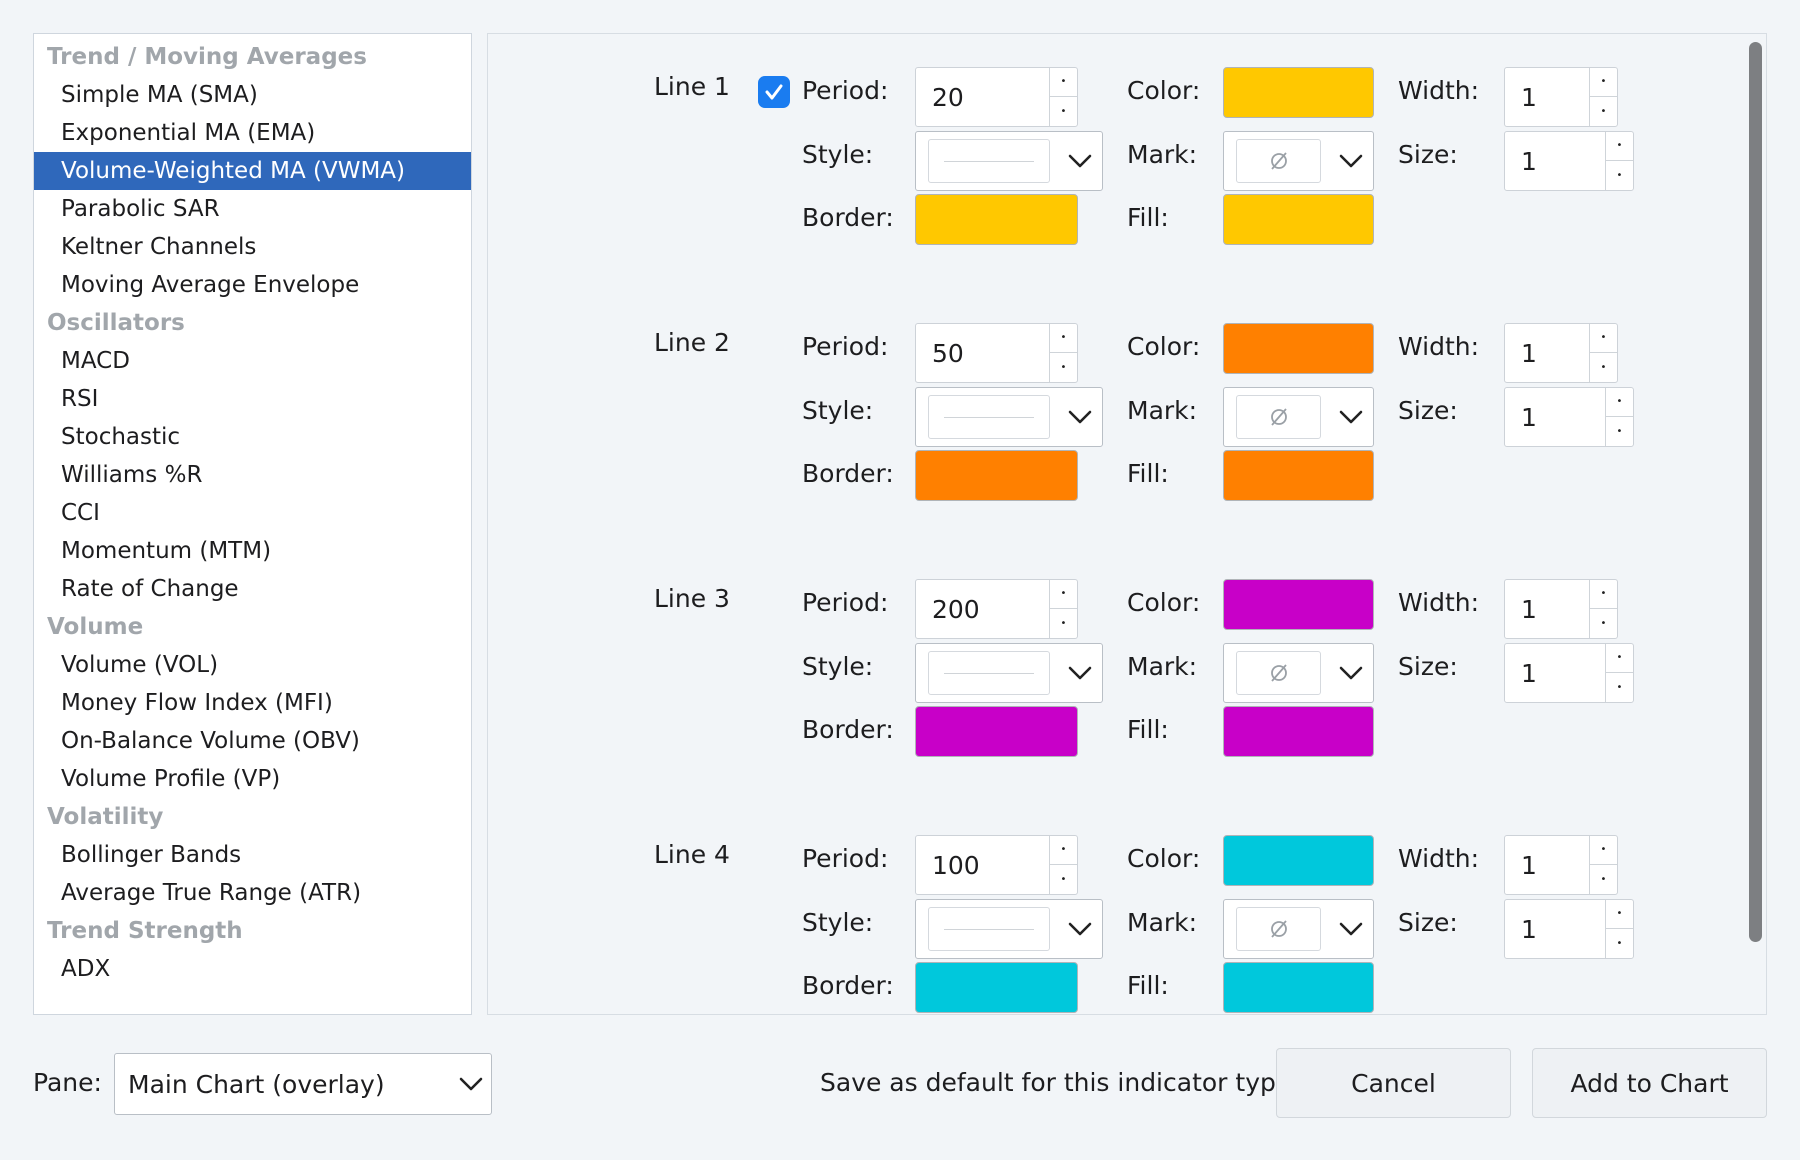  Describe the element at coordinates (1056, 1082) in the screenshot. I see `save-default-label: Save as default for this indicator type` at that location.